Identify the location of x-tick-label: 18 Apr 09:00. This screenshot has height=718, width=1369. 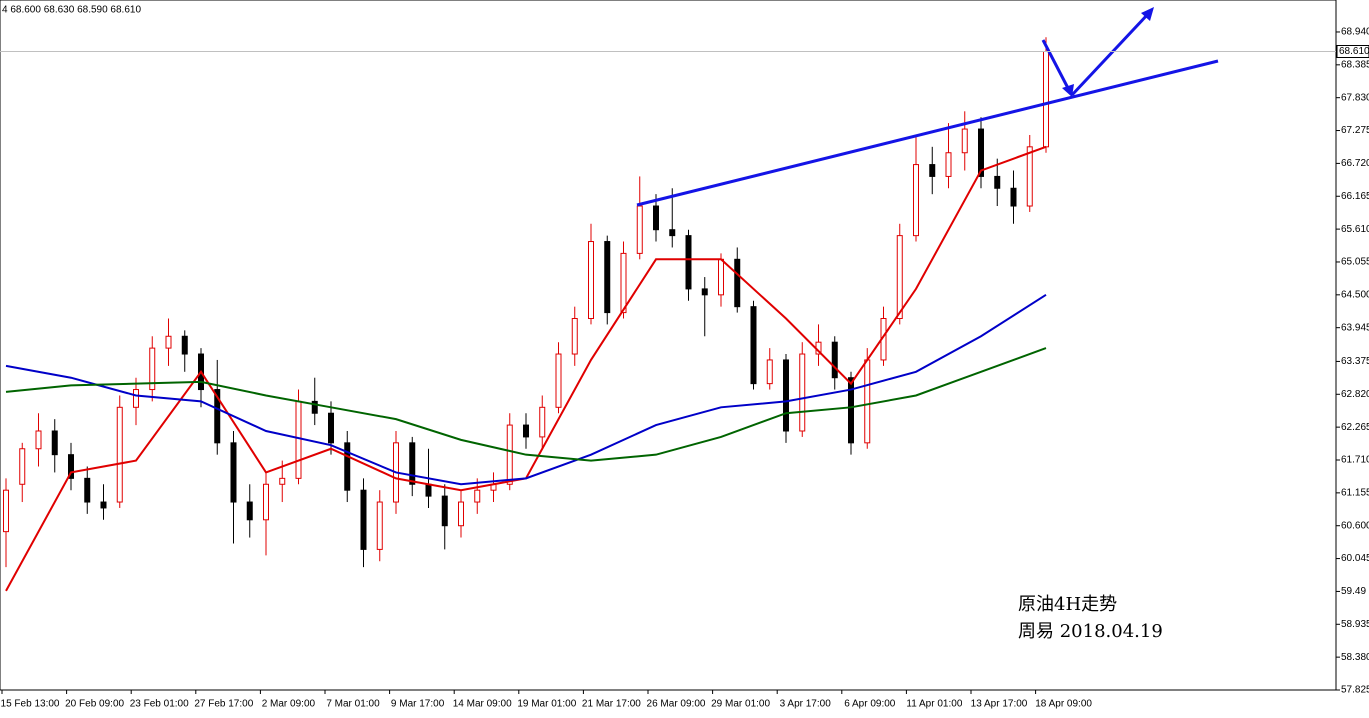
(1063, 704).